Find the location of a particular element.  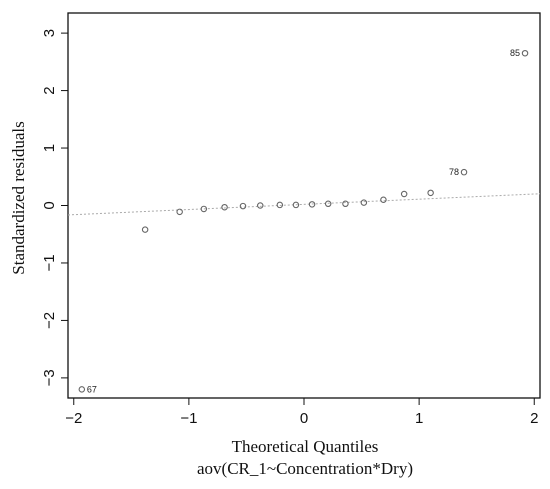

y-tick-label: 2 is located at coordinates (49, 90).